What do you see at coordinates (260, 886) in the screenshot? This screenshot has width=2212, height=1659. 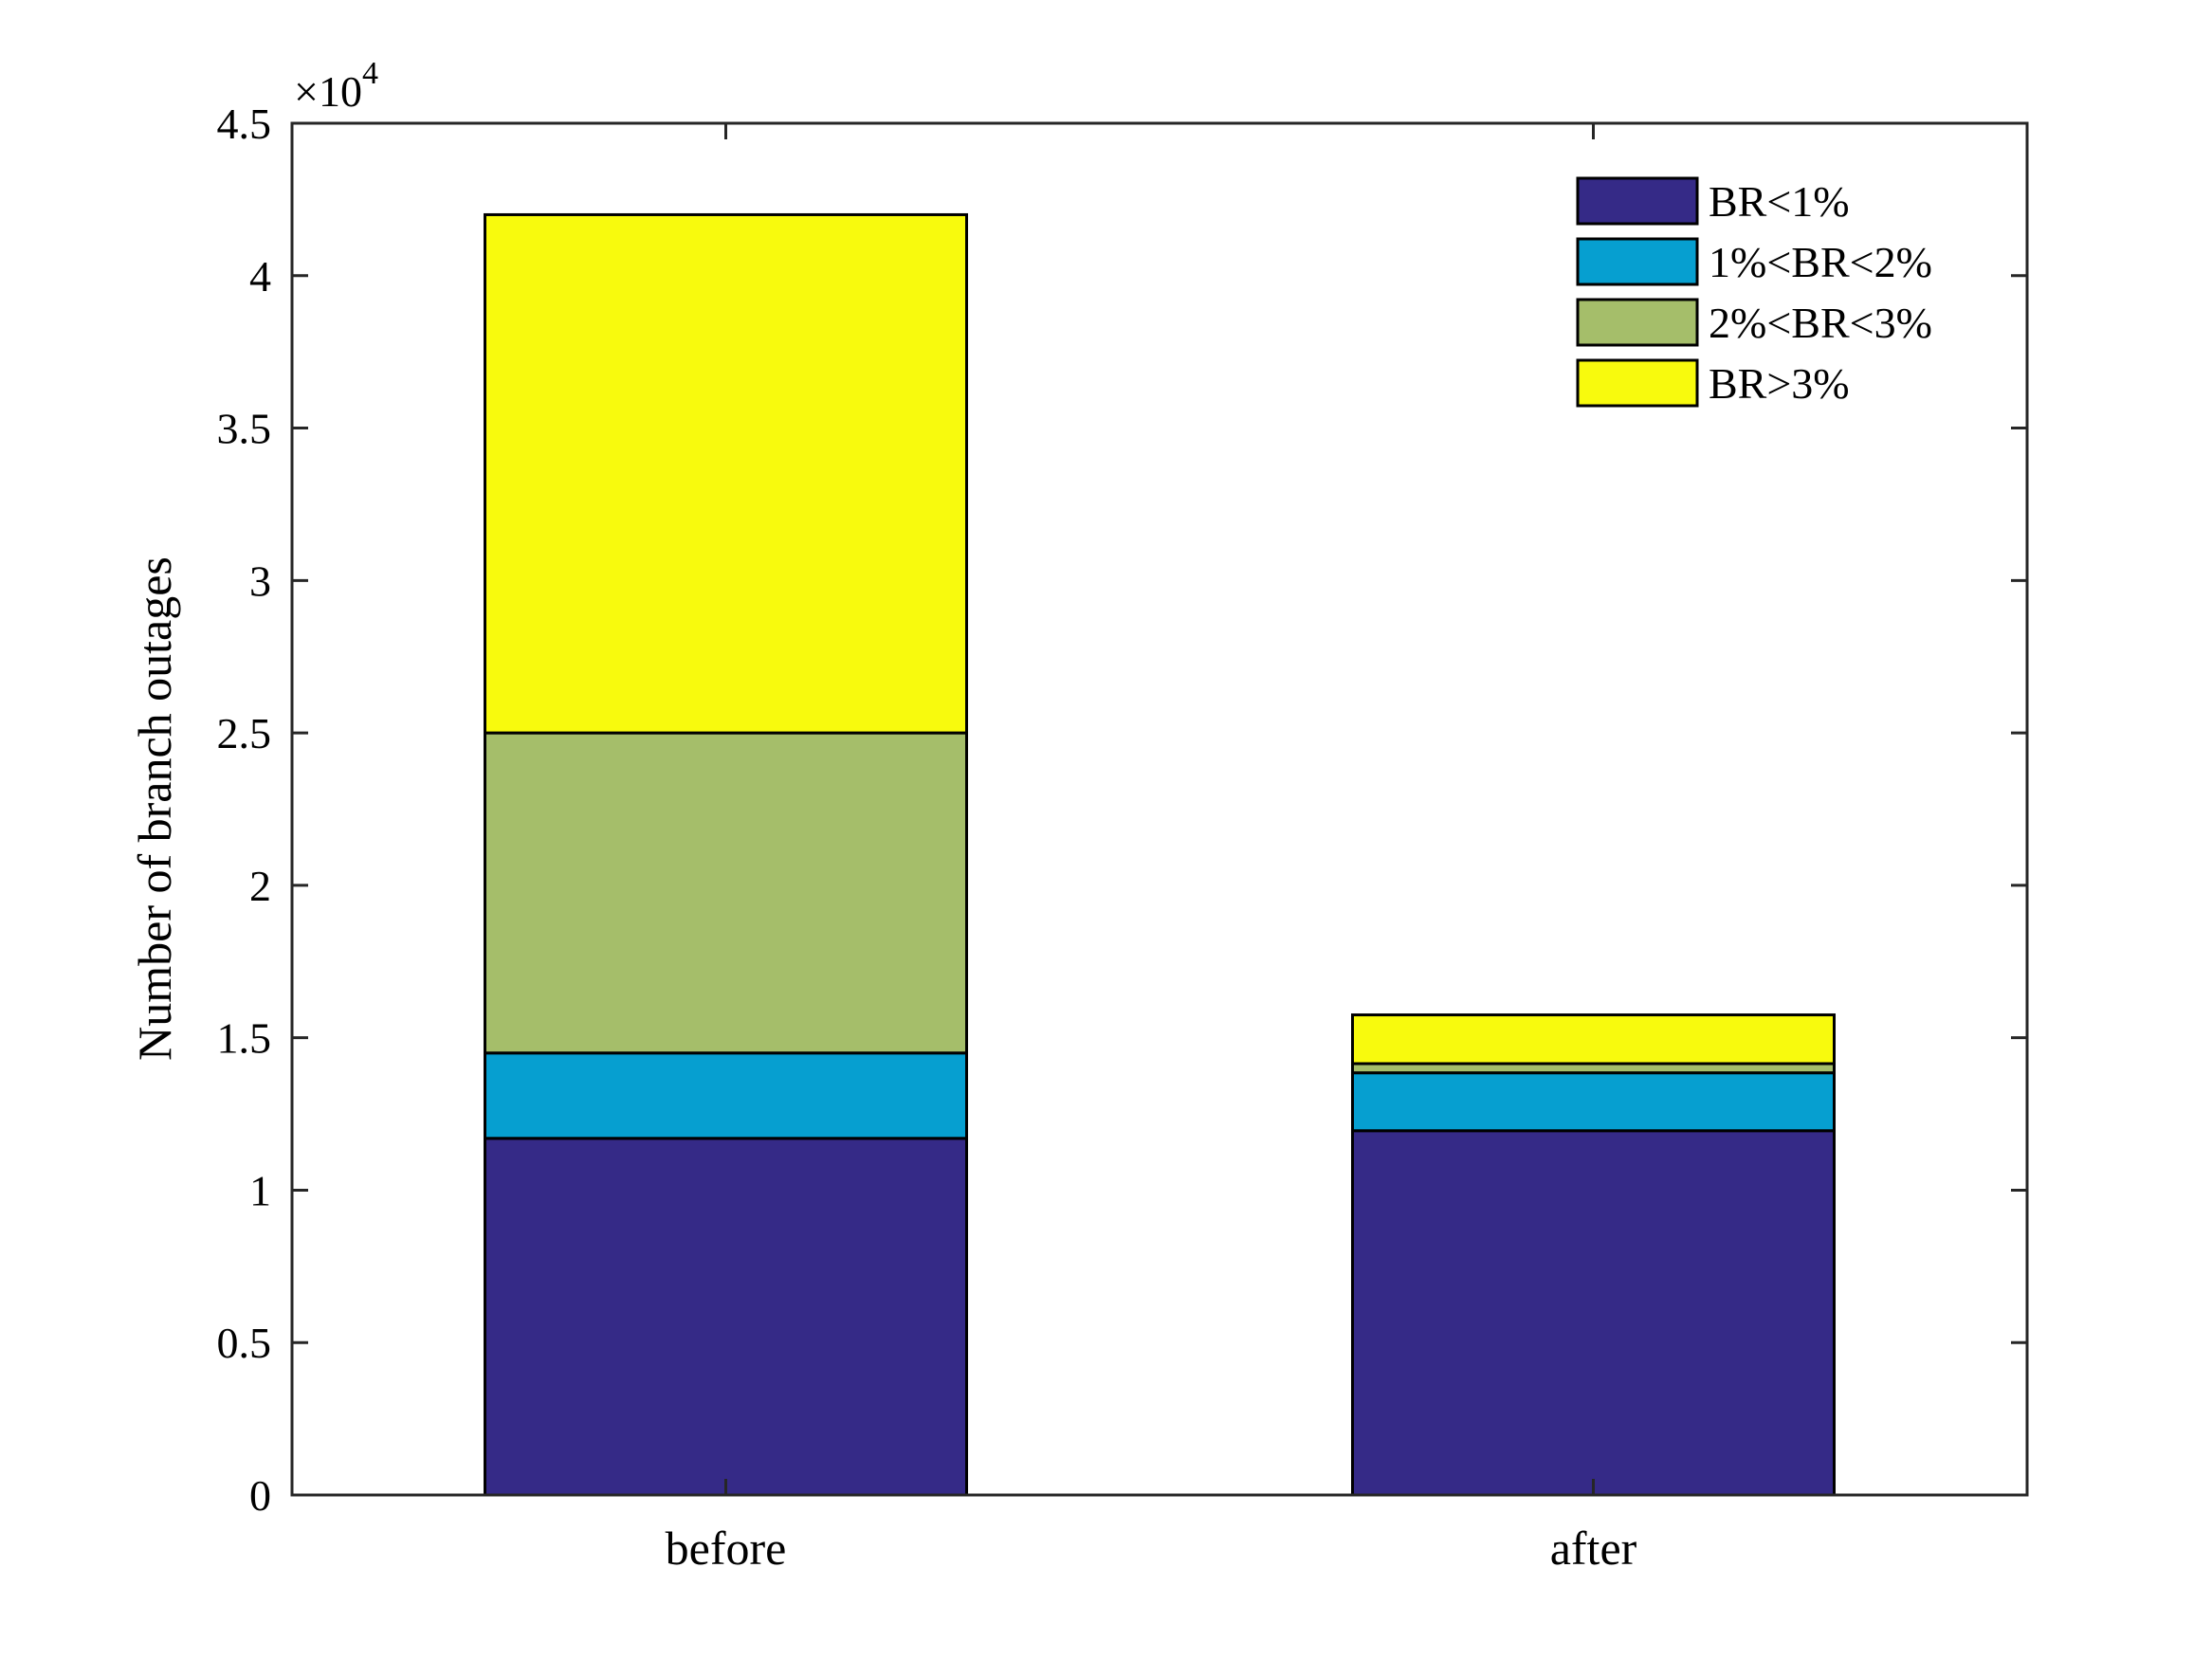 I see `y-tick-label: 2` at bounding box center [260, 886].